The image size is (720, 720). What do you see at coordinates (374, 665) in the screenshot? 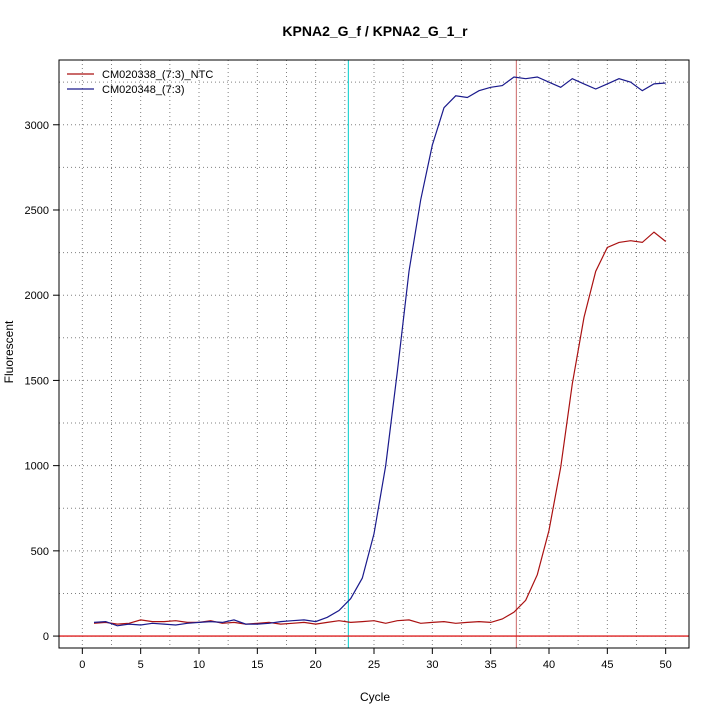
I see `x-tick-label: 25` at bounding box center [374, 665].